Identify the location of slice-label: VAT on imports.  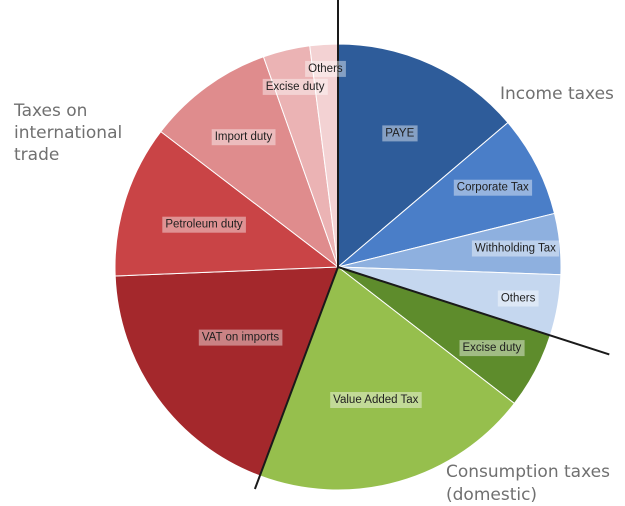
(240, 337).